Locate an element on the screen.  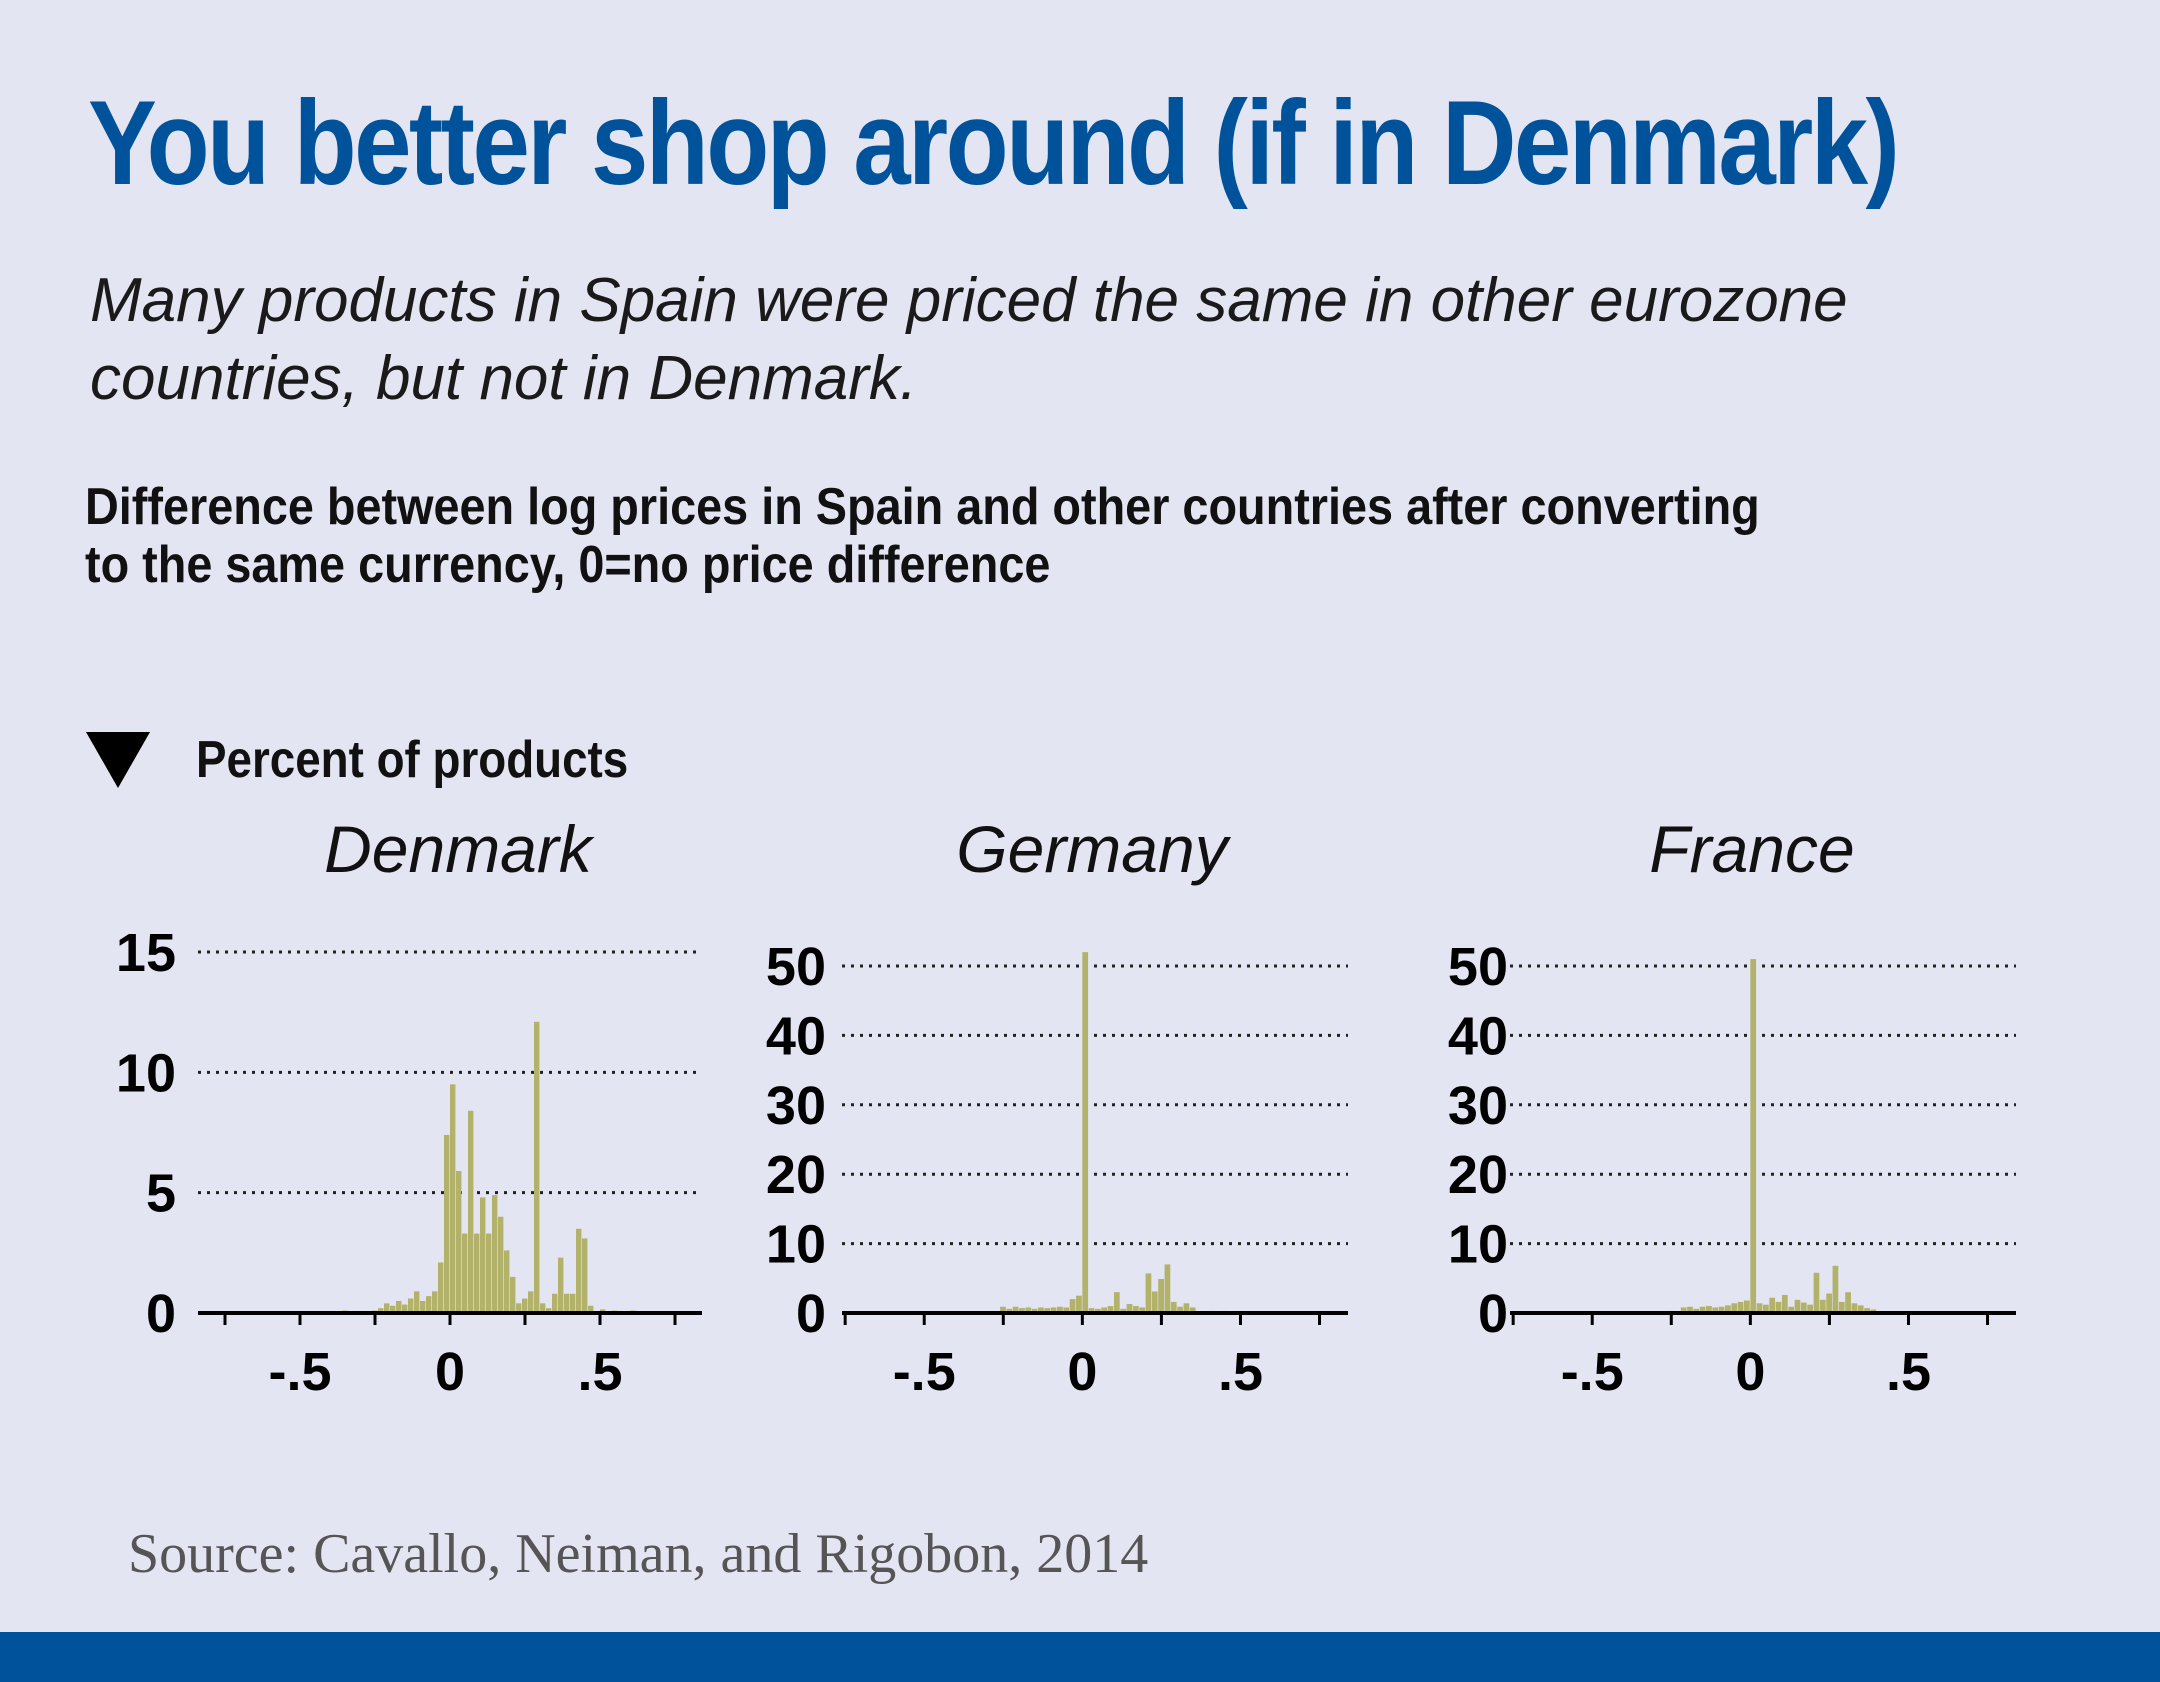
france-x-tick-label: .5 is located at coordinates (1908, 1372).